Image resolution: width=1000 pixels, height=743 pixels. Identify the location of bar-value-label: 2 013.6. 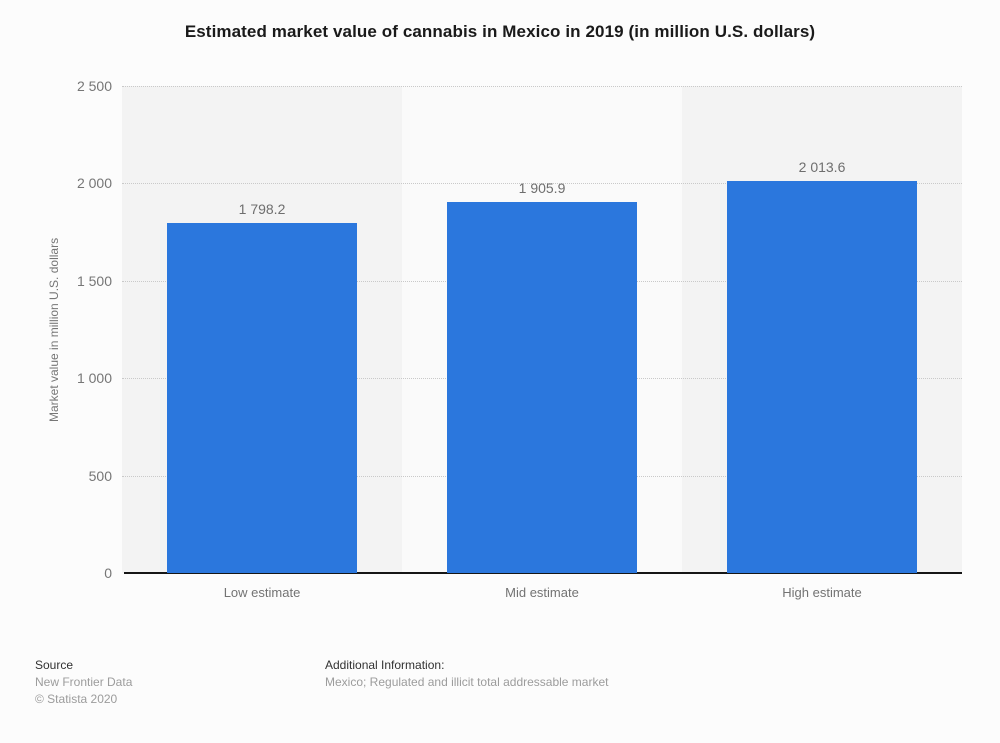
(822, 166).